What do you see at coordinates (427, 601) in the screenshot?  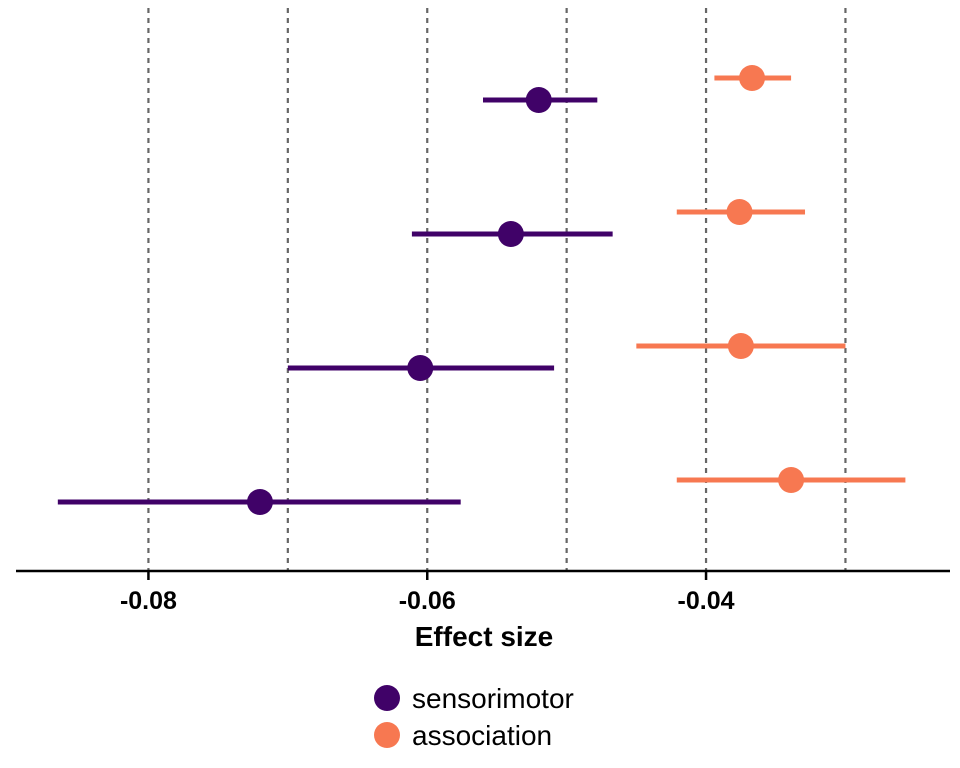 I see `x-tick-label: -0.06` at bounding box center [427, 601].